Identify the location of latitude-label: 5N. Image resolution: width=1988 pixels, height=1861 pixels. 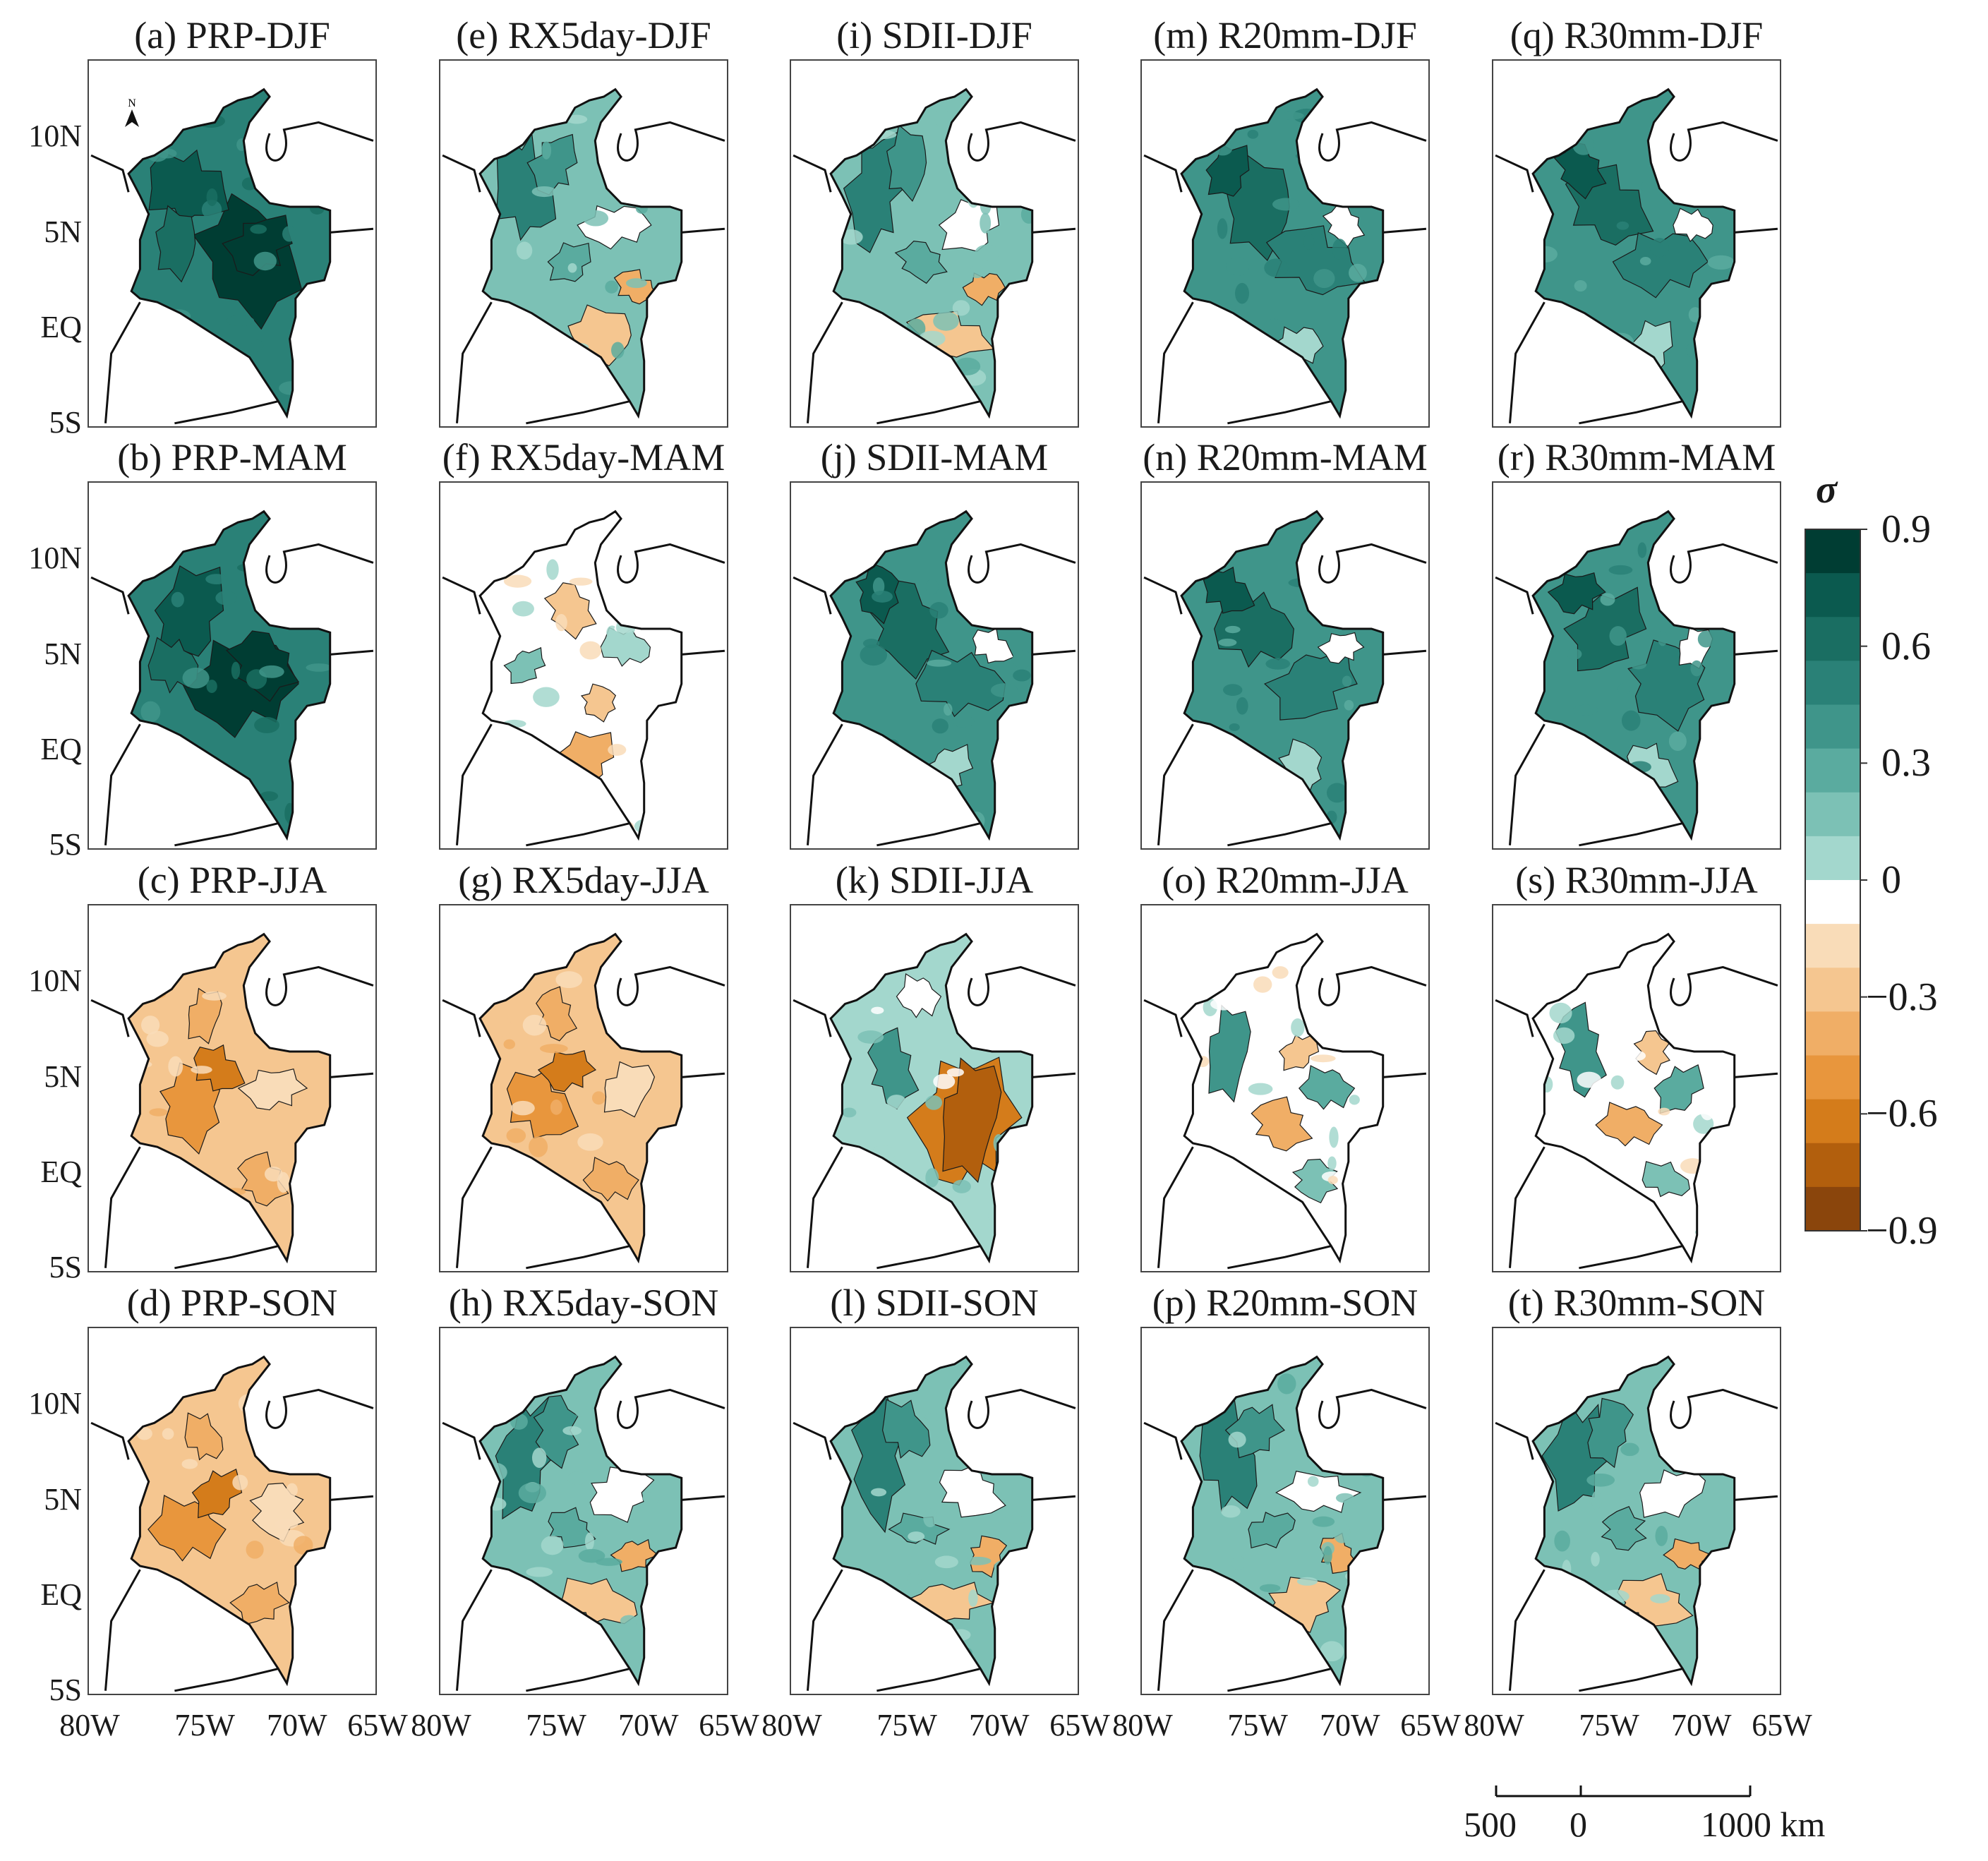
(63, 1076).